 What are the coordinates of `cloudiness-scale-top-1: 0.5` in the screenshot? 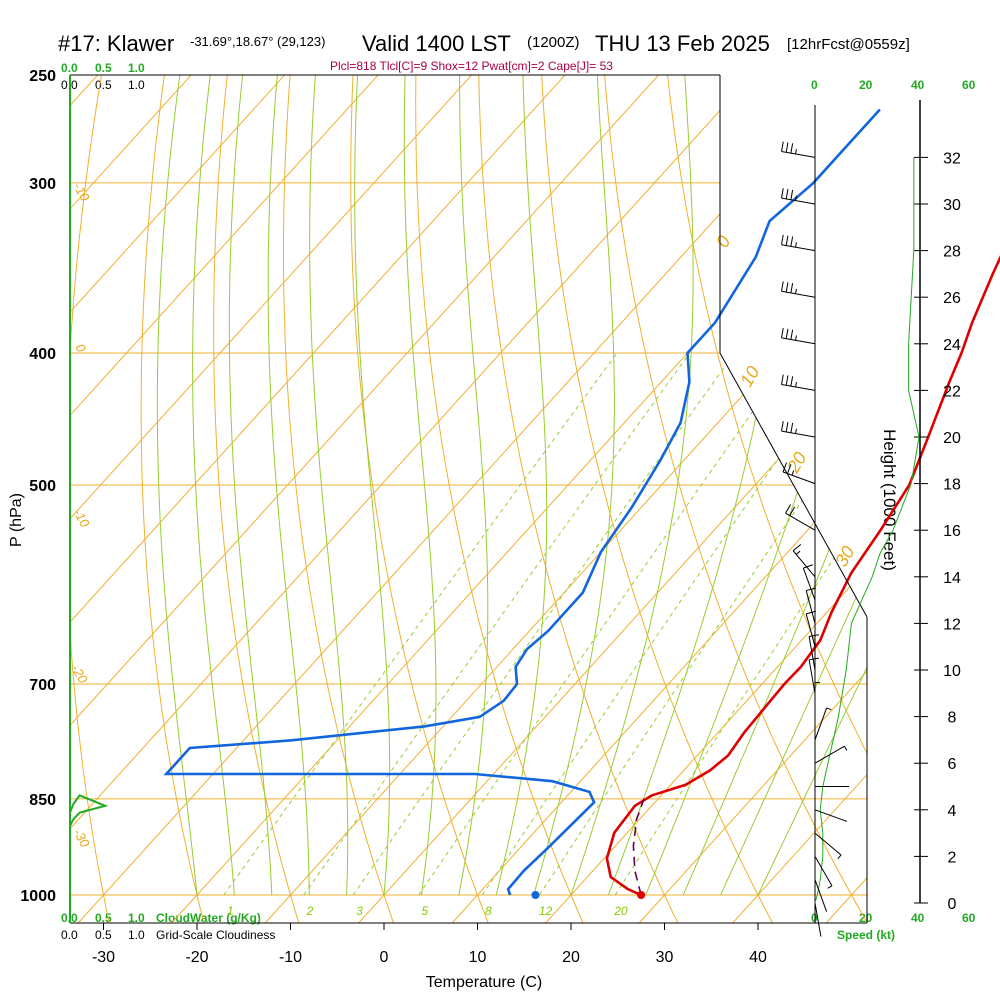 It's located at (103, 85).